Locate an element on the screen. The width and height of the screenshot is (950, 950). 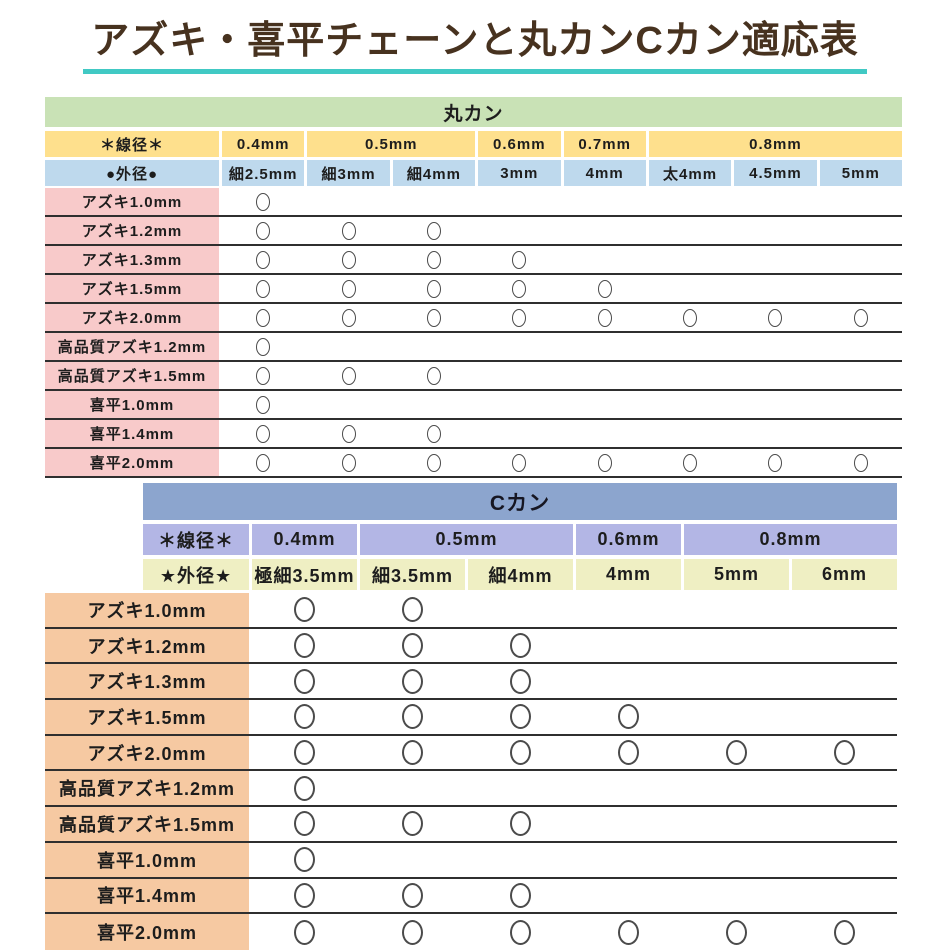
outer-size-cell: 細3mm is located at coordinates (348, 173).